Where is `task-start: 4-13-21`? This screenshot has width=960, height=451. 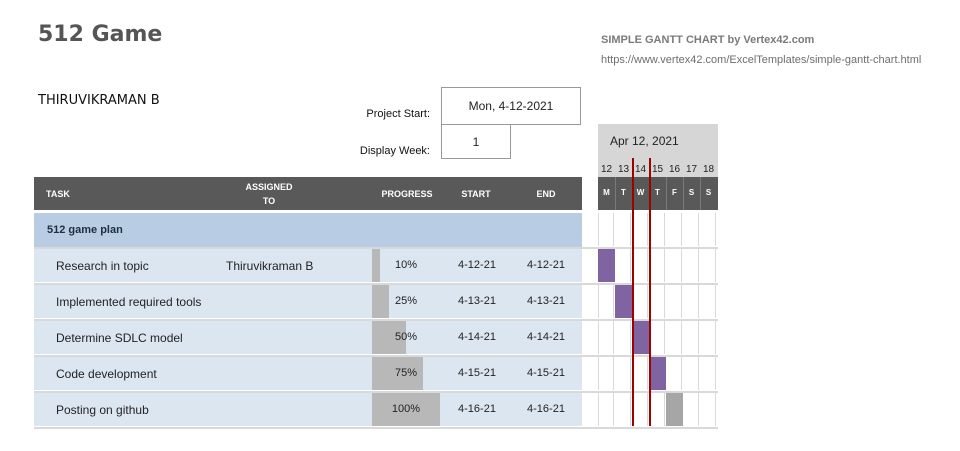
task-start: 4-13-21 is located at coordinates (477, 301).